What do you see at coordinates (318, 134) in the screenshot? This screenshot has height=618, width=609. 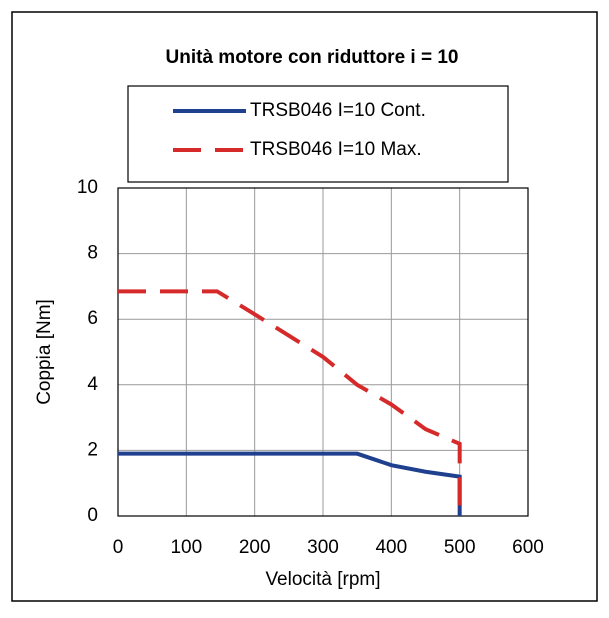 I see `legend` at bounding box center [318, 134].